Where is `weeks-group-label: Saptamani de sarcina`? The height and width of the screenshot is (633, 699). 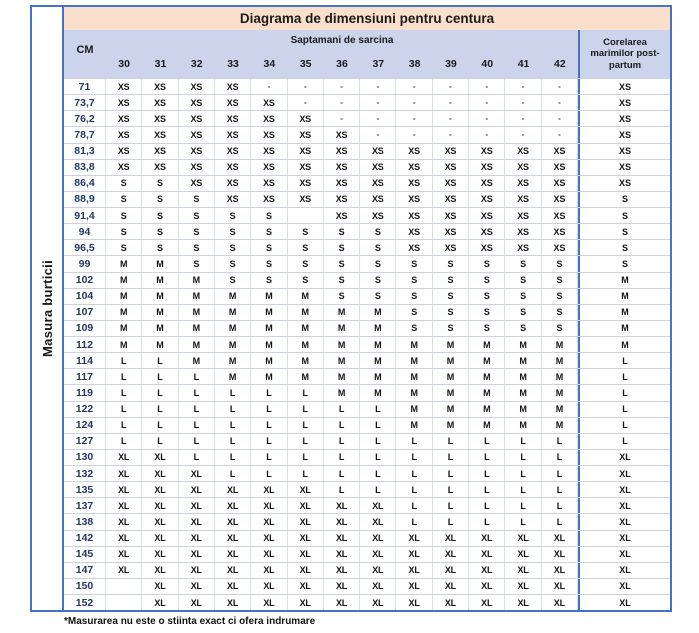
weeks-group-label: Saptamani de sarcina is located at coordinates (342, 40).